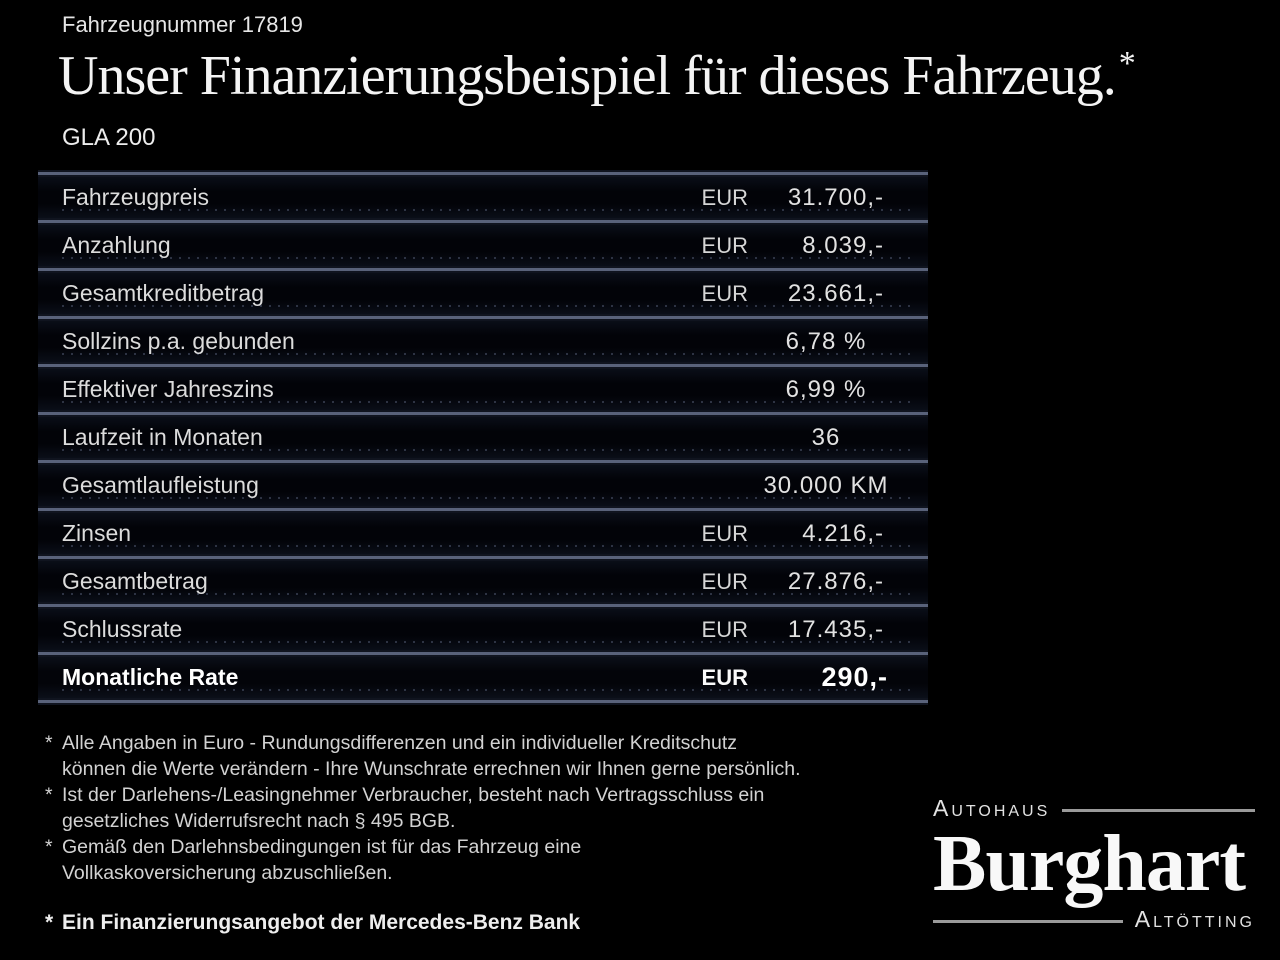  Describe the element at coordinates (178, 341) in the screenshot. I see `row-label: Sollzins p.a. gebunden` at that location.